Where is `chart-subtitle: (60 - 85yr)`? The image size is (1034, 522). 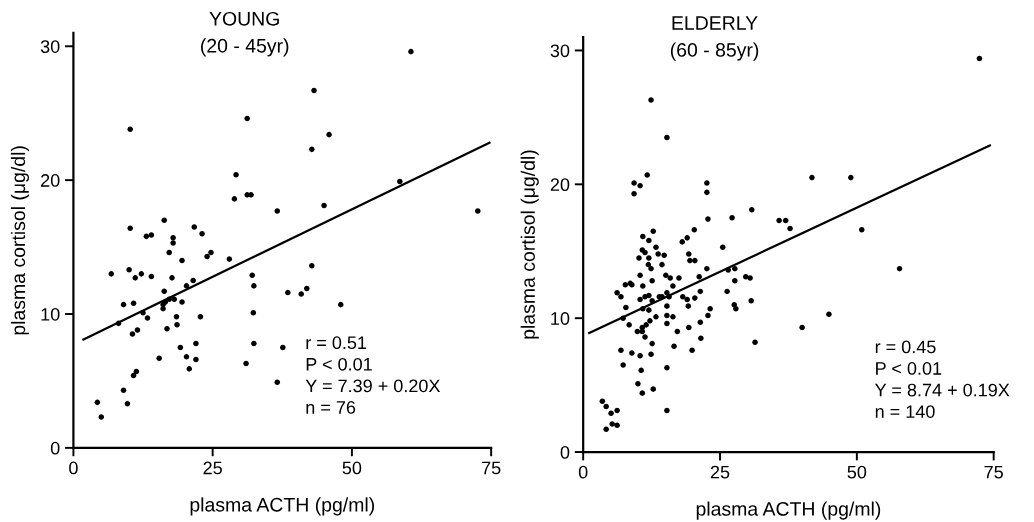 chart-subtitle: (60 - 85yr) is located at coordinates (714, 51).